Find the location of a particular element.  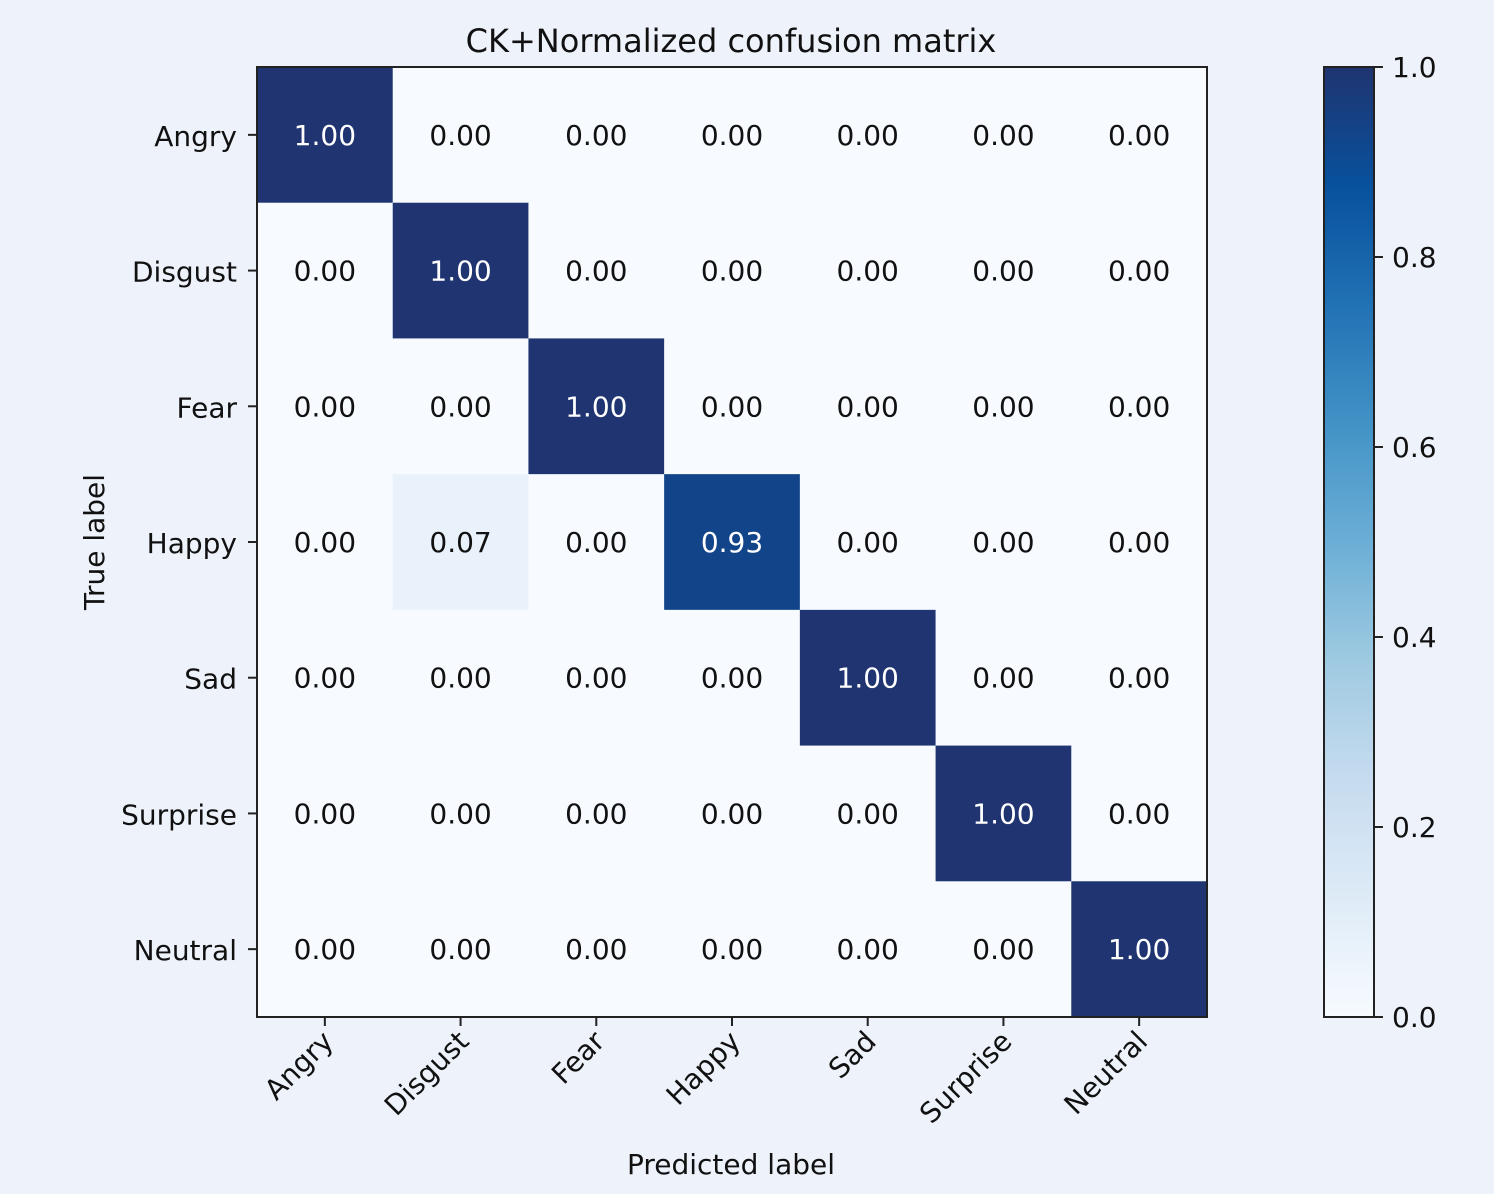

y-axis-ticks: Angry Disgust Fear Happy Sad Surprise Neutral is located at coordinates (189, 543).